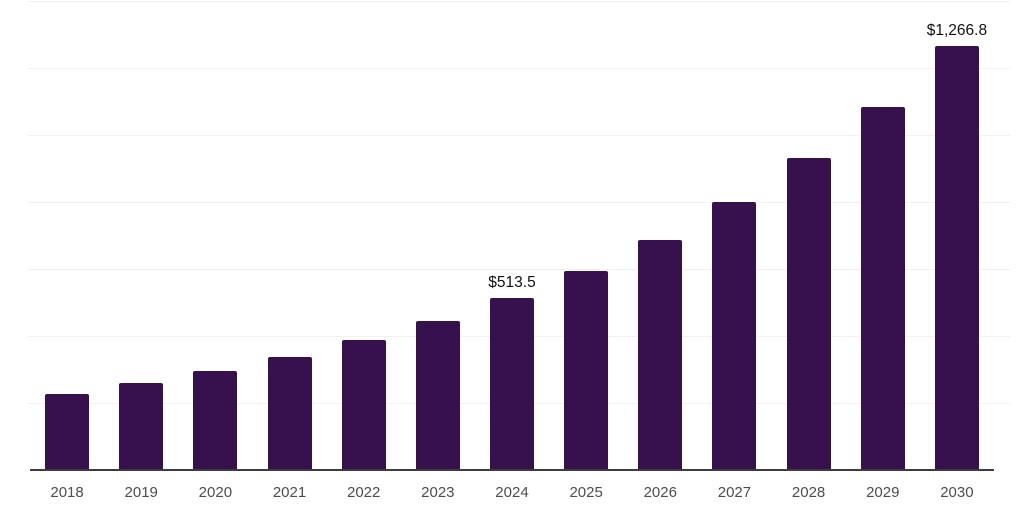 Image resolution: width=1024 pixels, height=512 pixels. Describe the element at coordinates (586, 492) in the screenshot. I see `x-tick-label-2025: 2025` at that location.